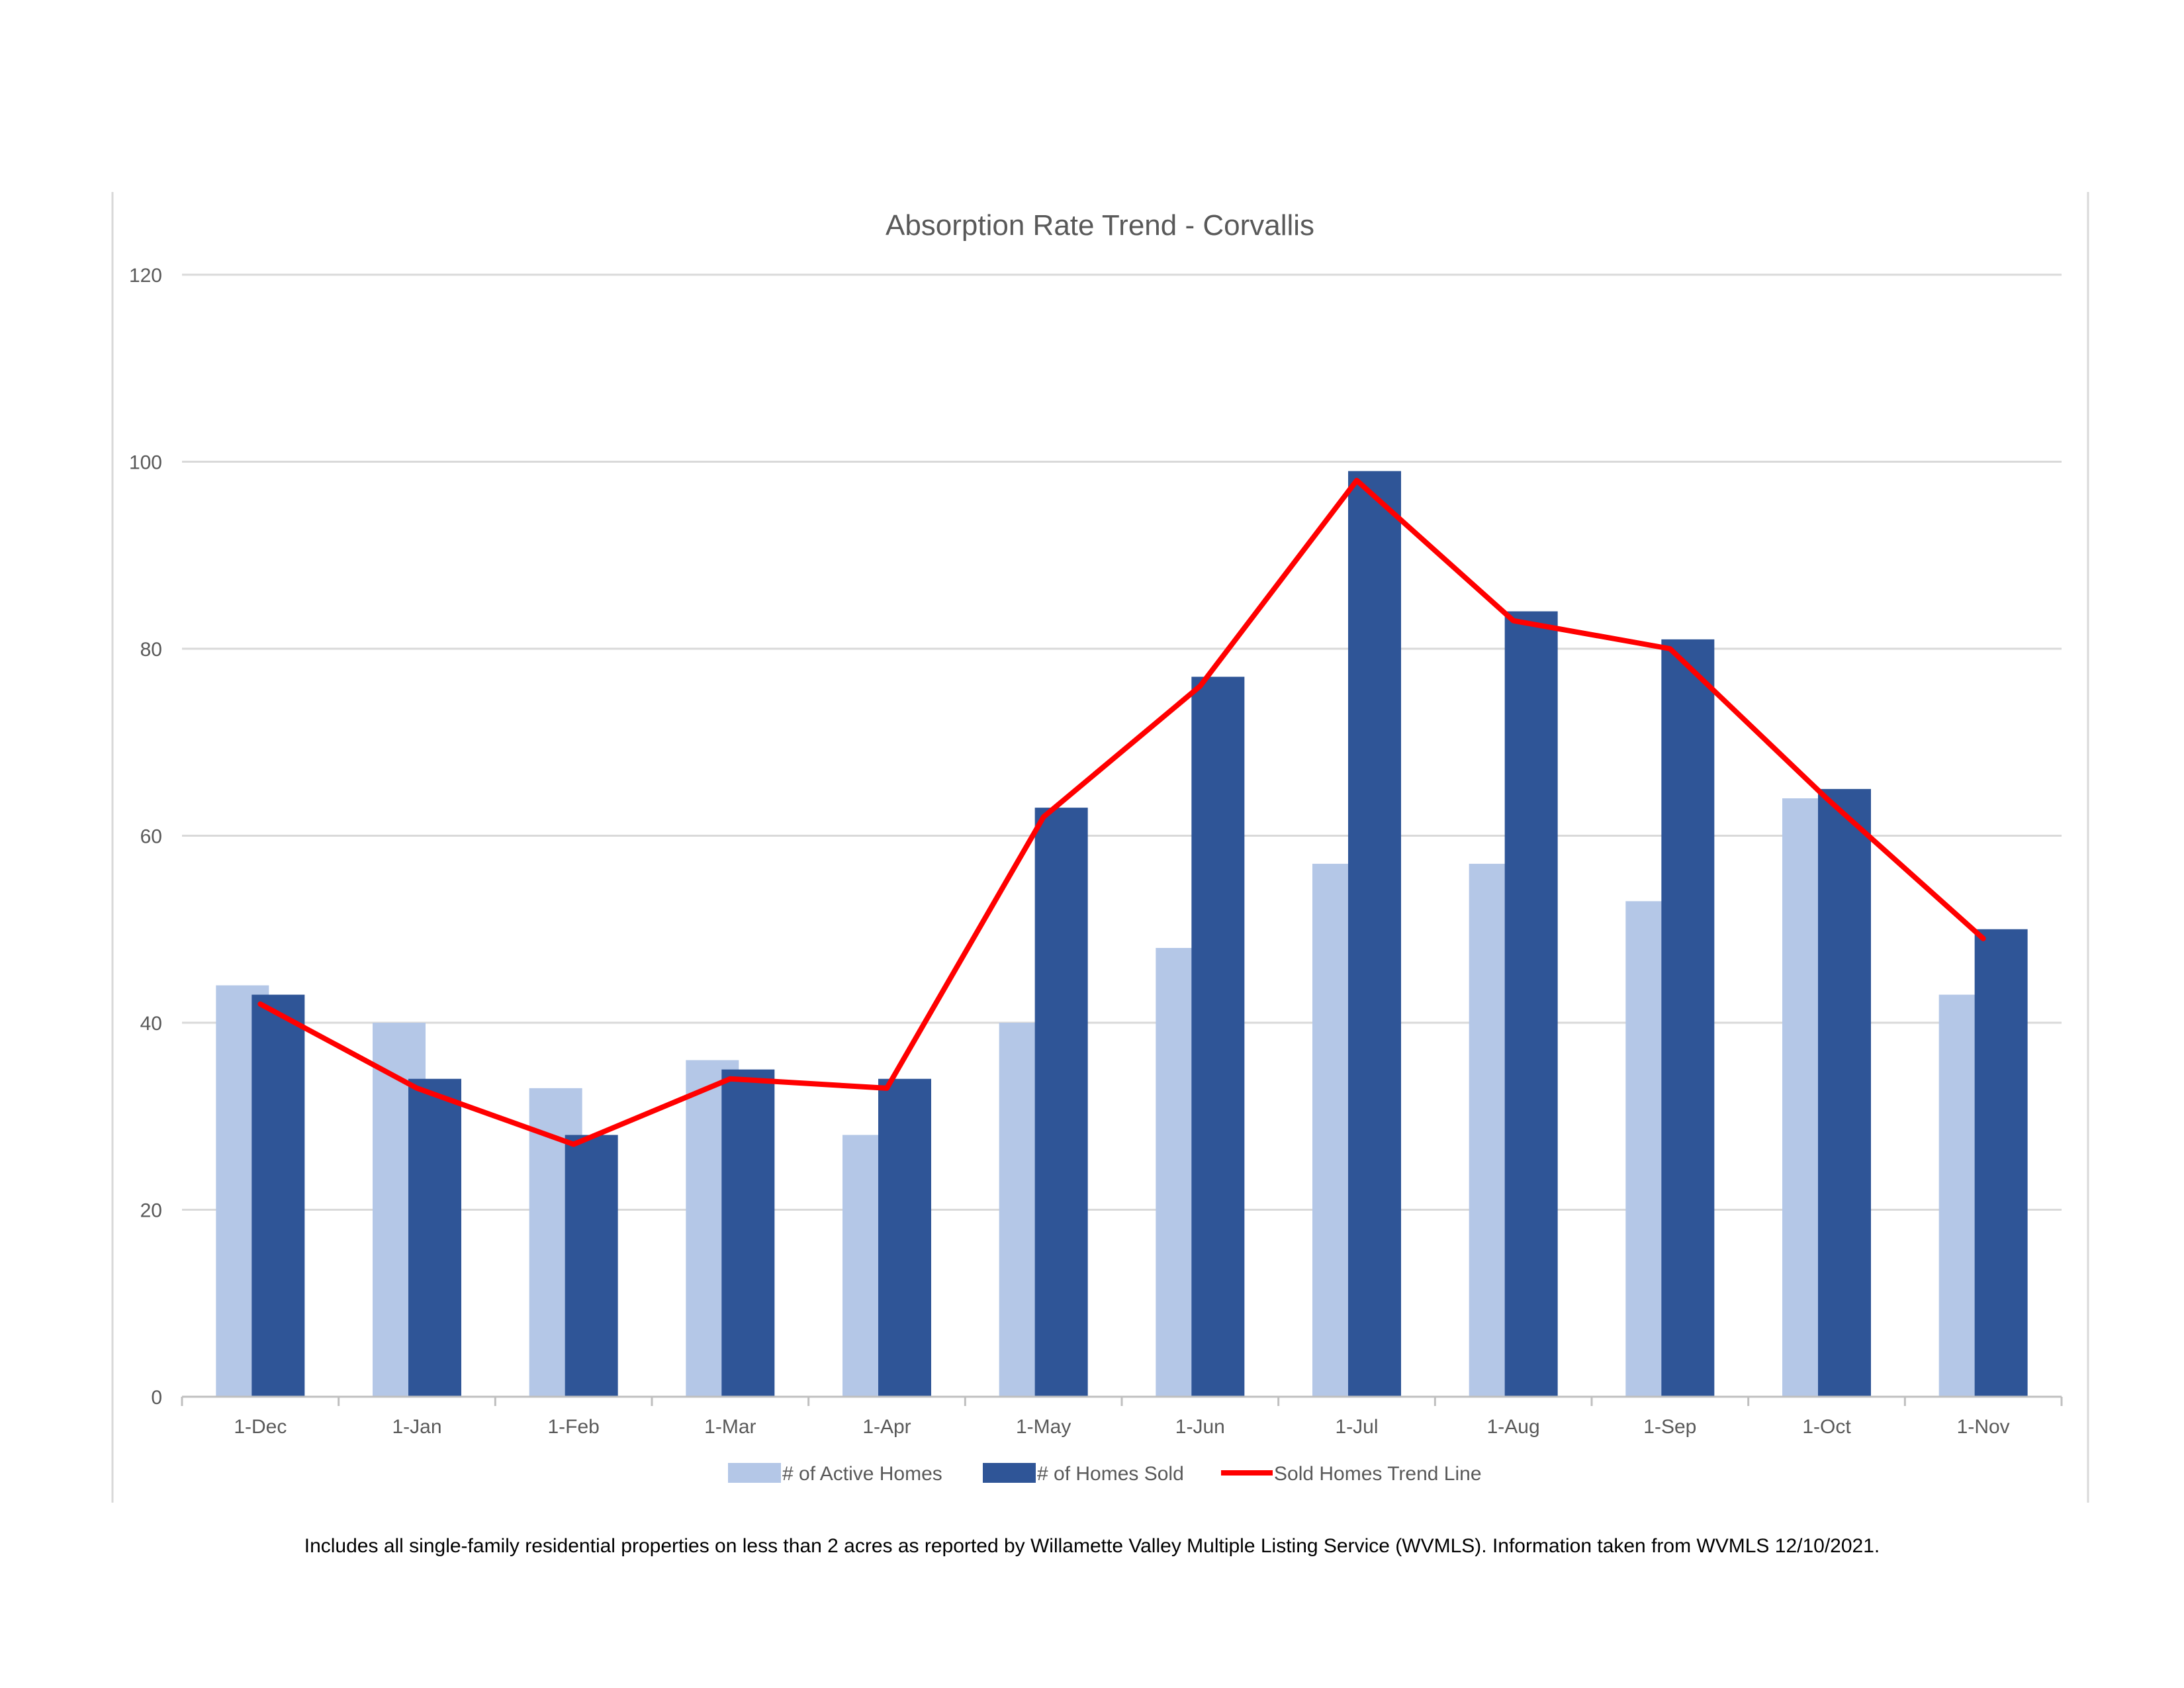  I want to click on y-tick-label: 40, so click(151, 1024).